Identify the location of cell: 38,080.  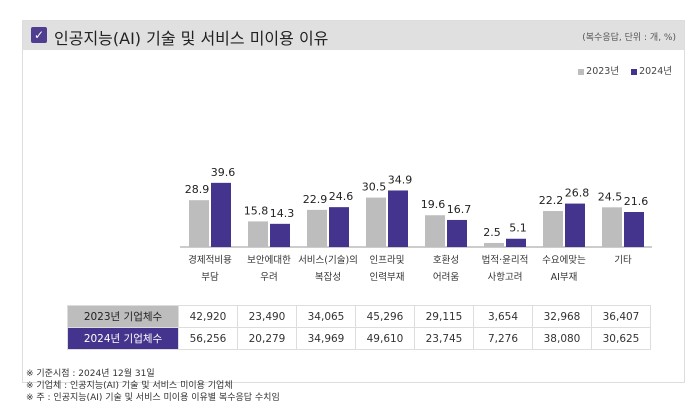
(562, 338).